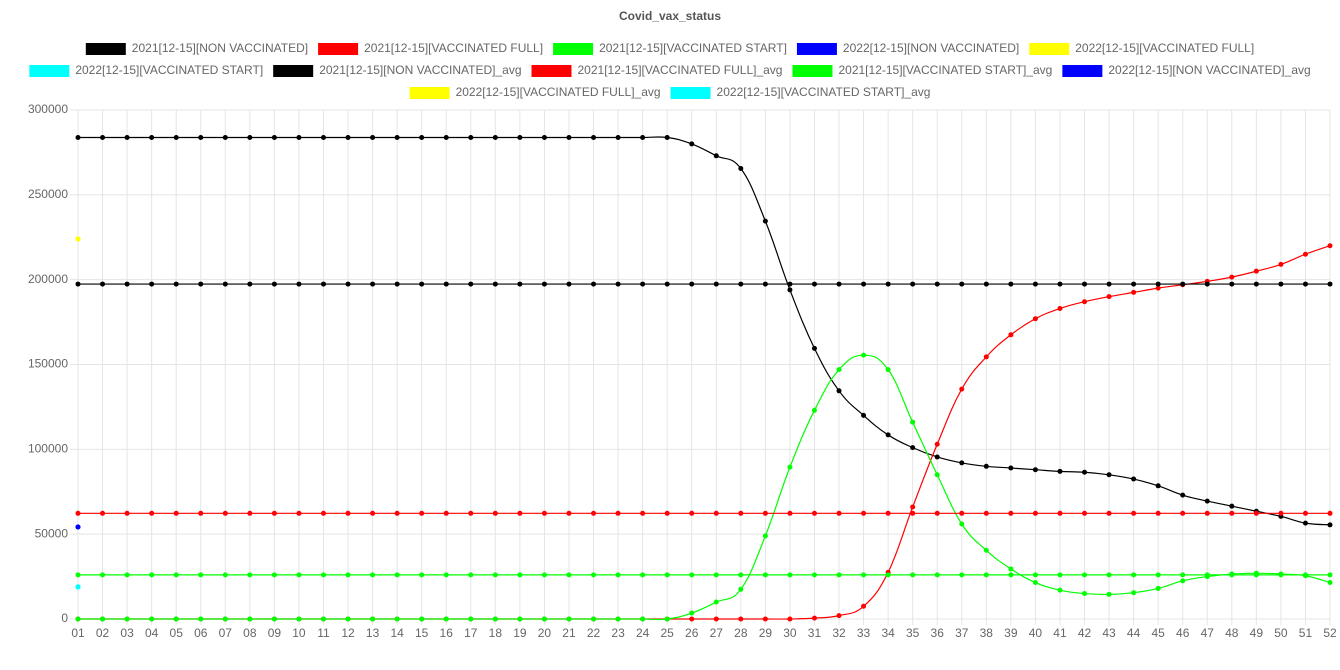 Image resolution: width=1340 pixels, height=670 pixels. Describe the element at coordinates (48, 109) in the screenshot. I see `y-tick-label: 300000` at that location.